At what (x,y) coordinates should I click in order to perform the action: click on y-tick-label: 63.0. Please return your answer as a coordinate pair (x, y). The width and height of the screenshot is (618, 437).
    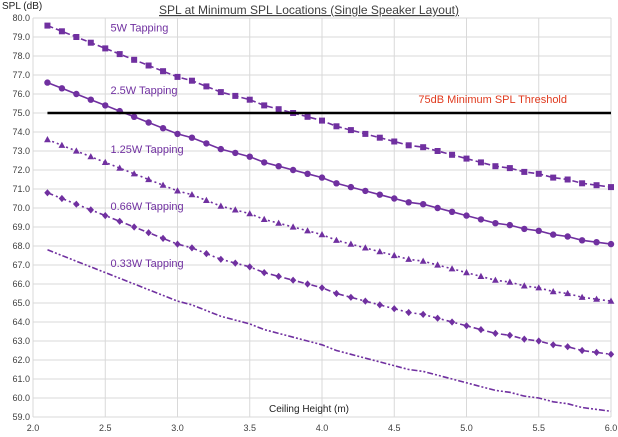
    Looking at the image, I should click on (21, 341).